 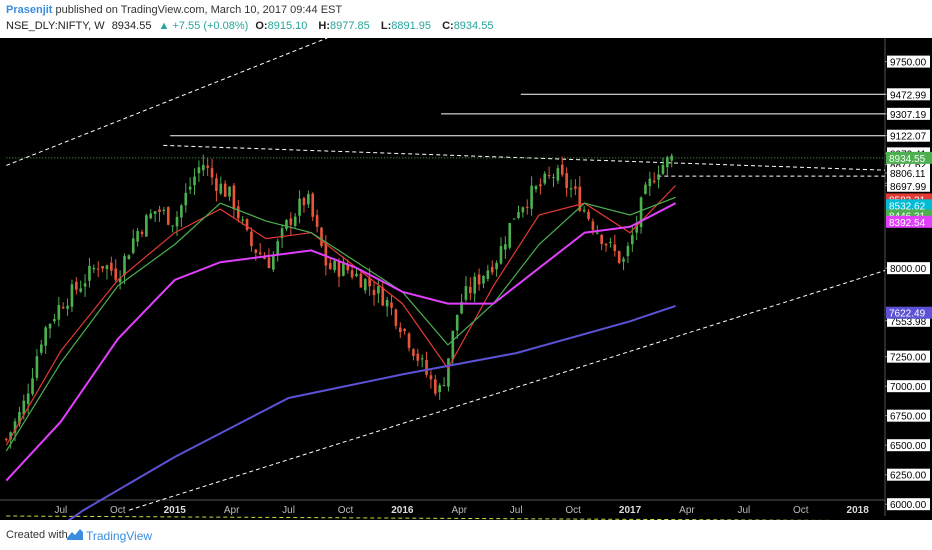 I want to click on y-tick-label: 7250.00, so click(x=908, y=358).